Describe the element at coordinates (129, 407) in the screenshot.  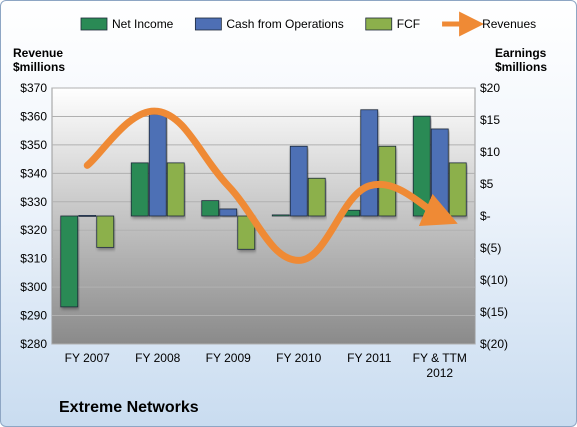
I see `company-name: Extreme Networks` at that location.